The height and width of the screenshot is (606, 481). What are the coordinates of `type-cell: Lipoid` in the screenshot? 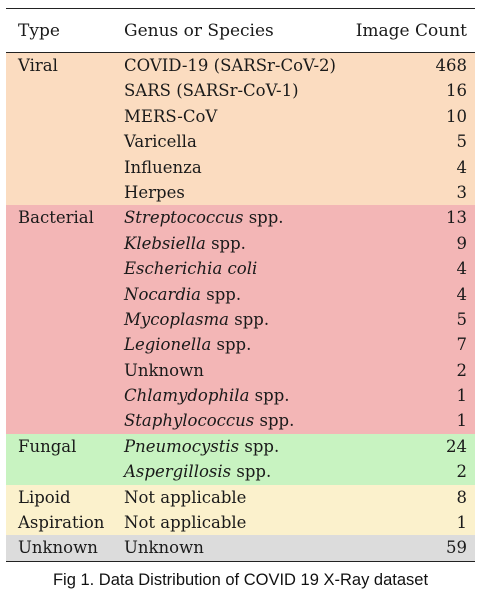 It's located at (44, 497).